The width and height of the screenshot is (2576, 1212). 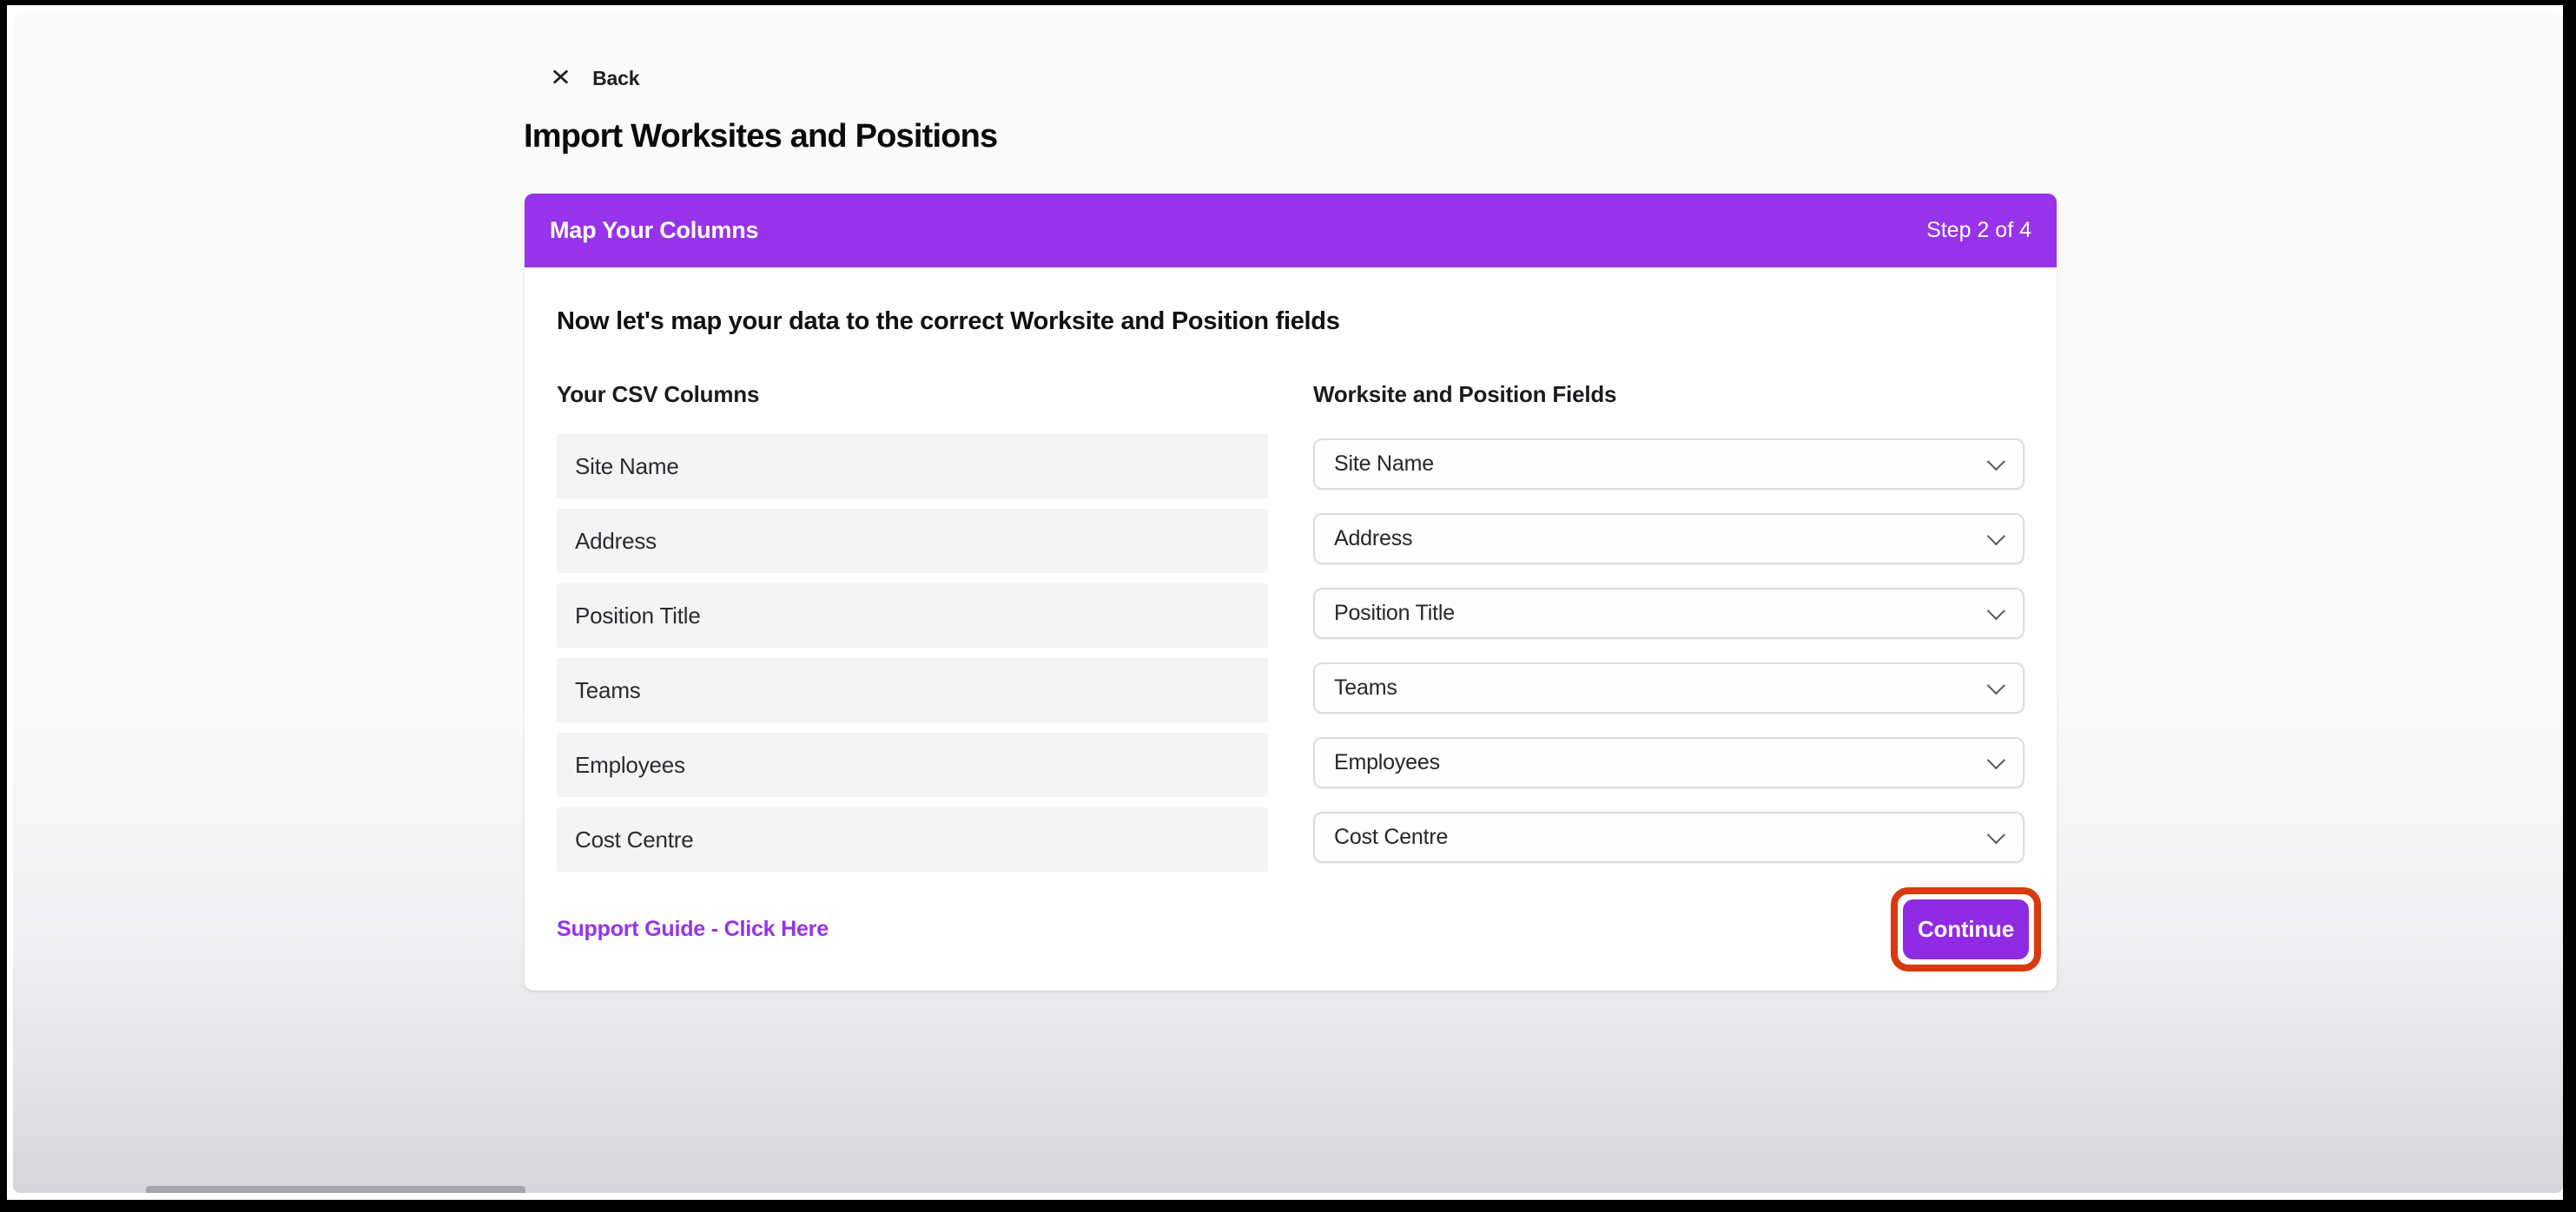 I want to click on worksite-fields-header: Worksite and Position Fields, so click(x=1465, y=394).